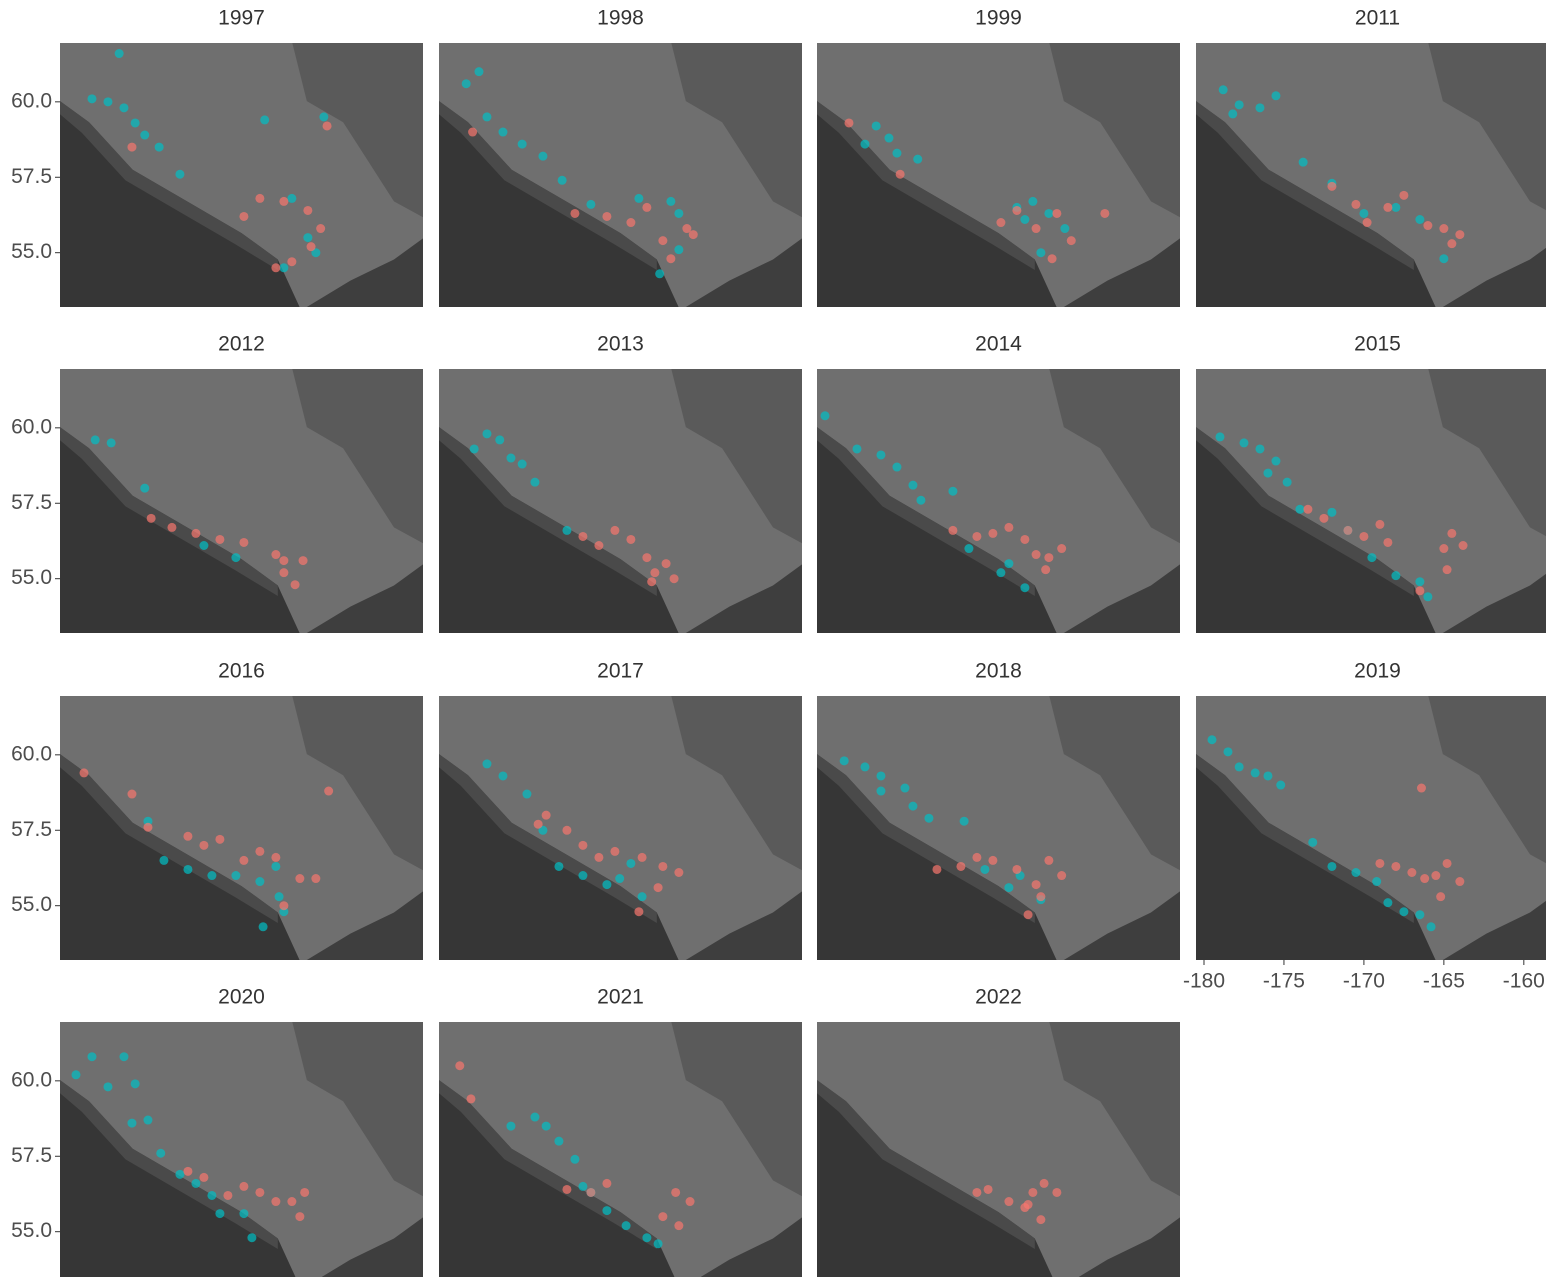 This screenshot has width=1546, height=1277. What do you see at coordinates (1377, 18) in the screenshot?
I see `panel-title: 2011` at bounding box center [1377, 18].